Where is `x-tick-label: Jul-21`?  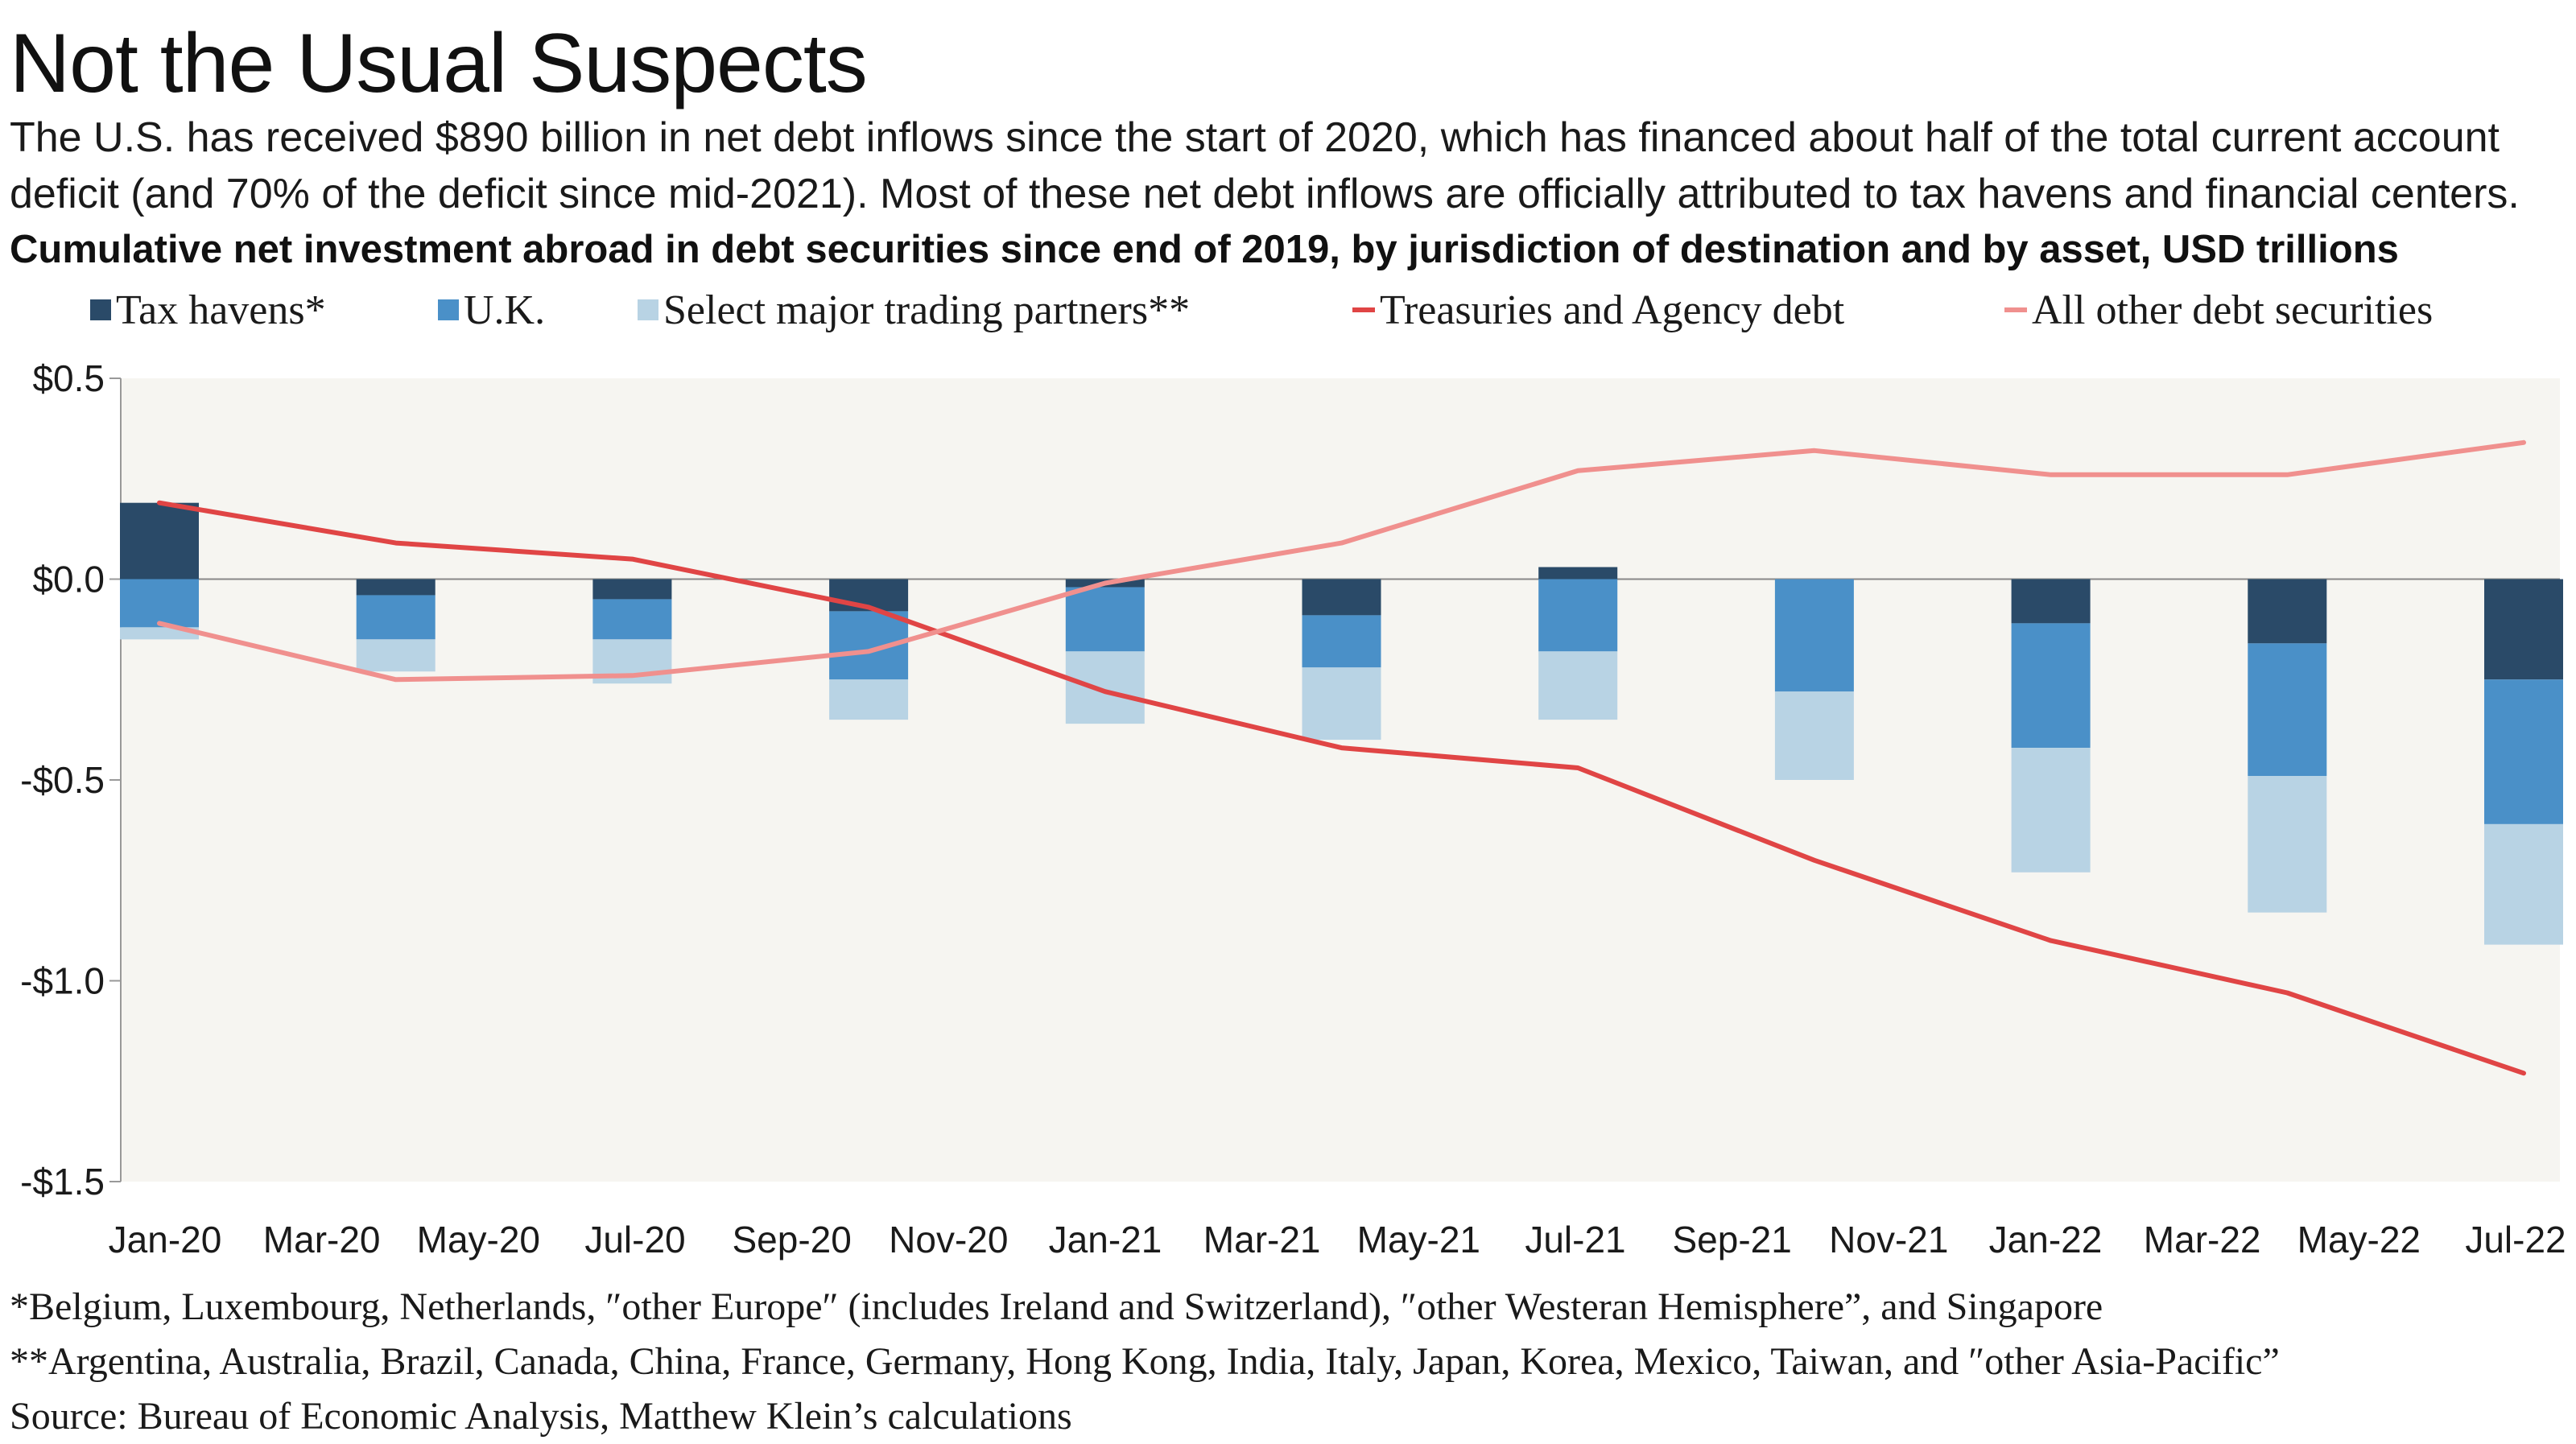 x-tick-label: Jul-21 is located at coordinates (1575, 1239).